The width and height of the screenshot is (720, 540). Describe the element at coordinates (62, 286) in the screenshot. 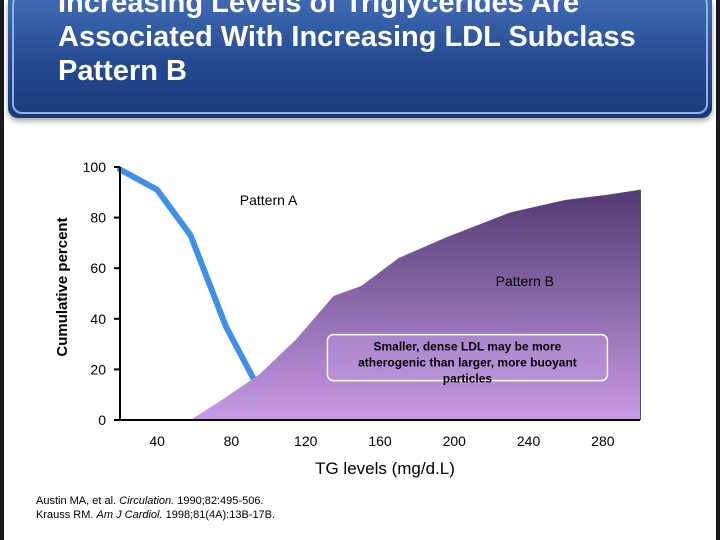

I see `y-axis-label: Cumulative percent` at that location.